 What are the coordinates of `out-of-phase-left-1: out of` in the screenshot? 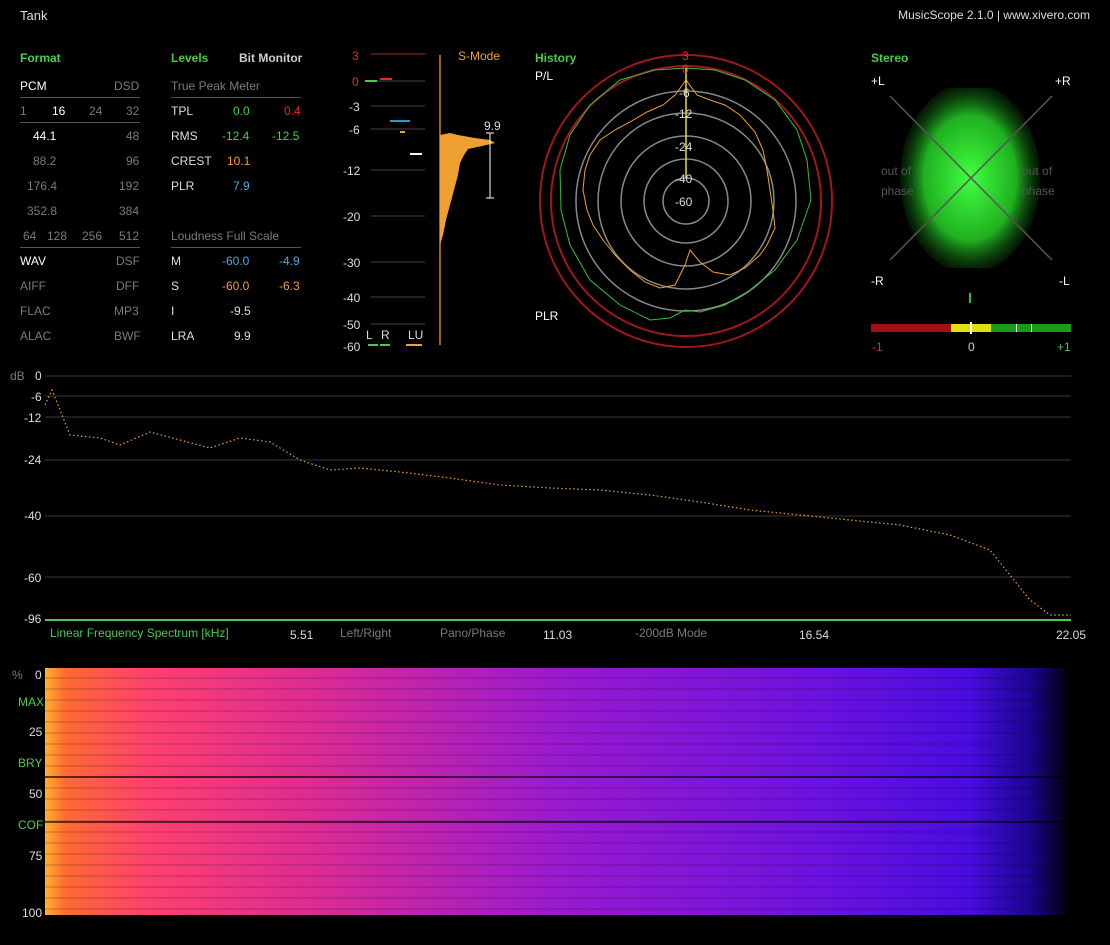 It's located at (896, 171).